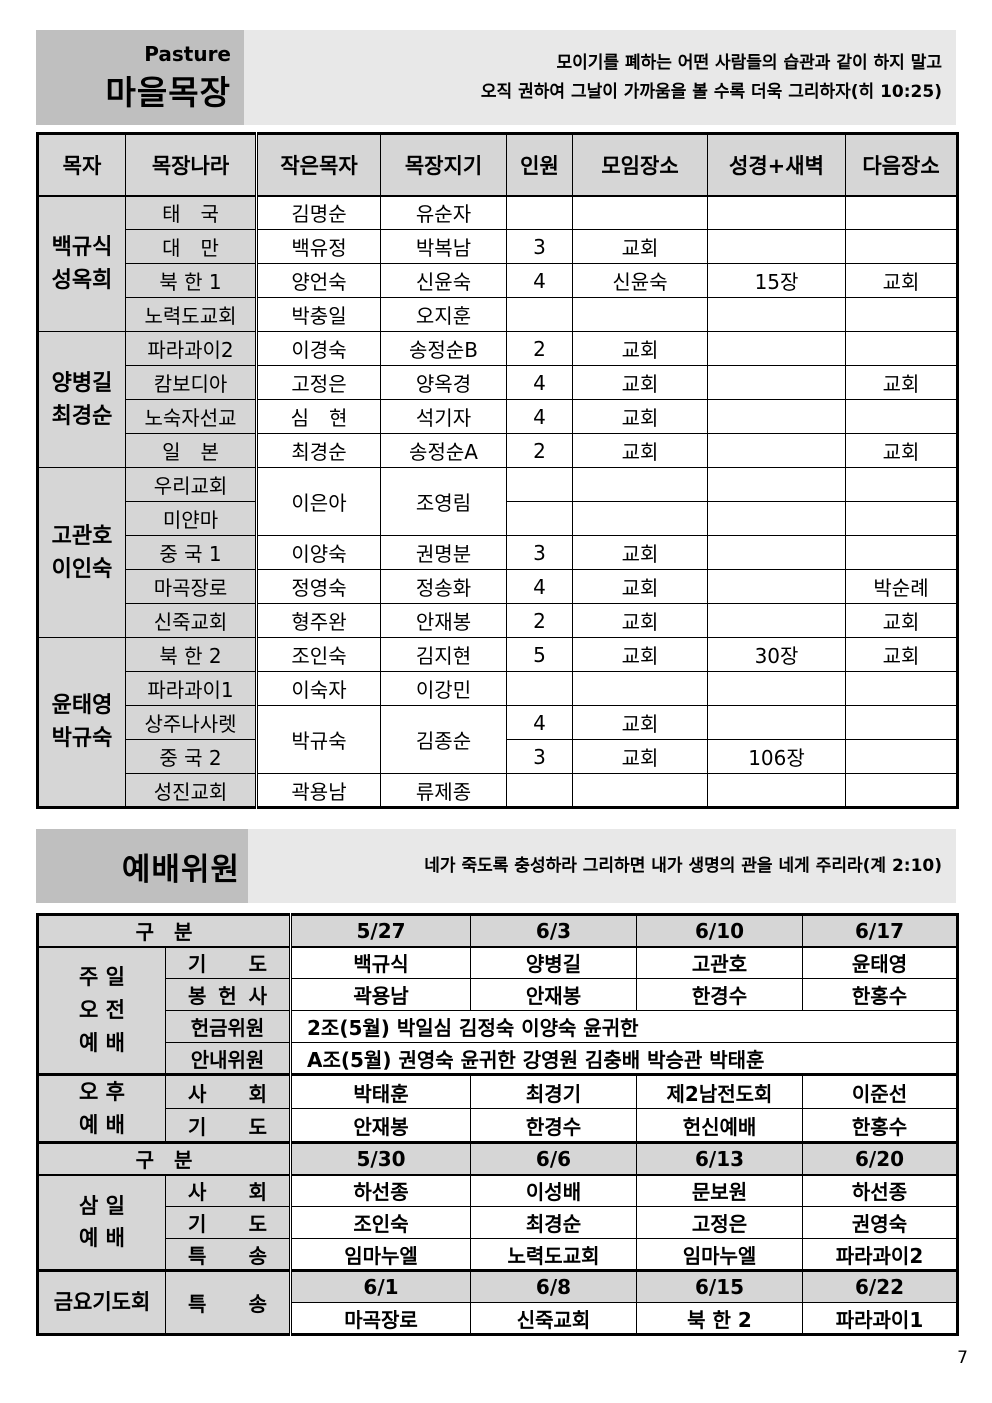 The image size is (992, 1403). I want to click on count-cell: 3, so click(539, 756).